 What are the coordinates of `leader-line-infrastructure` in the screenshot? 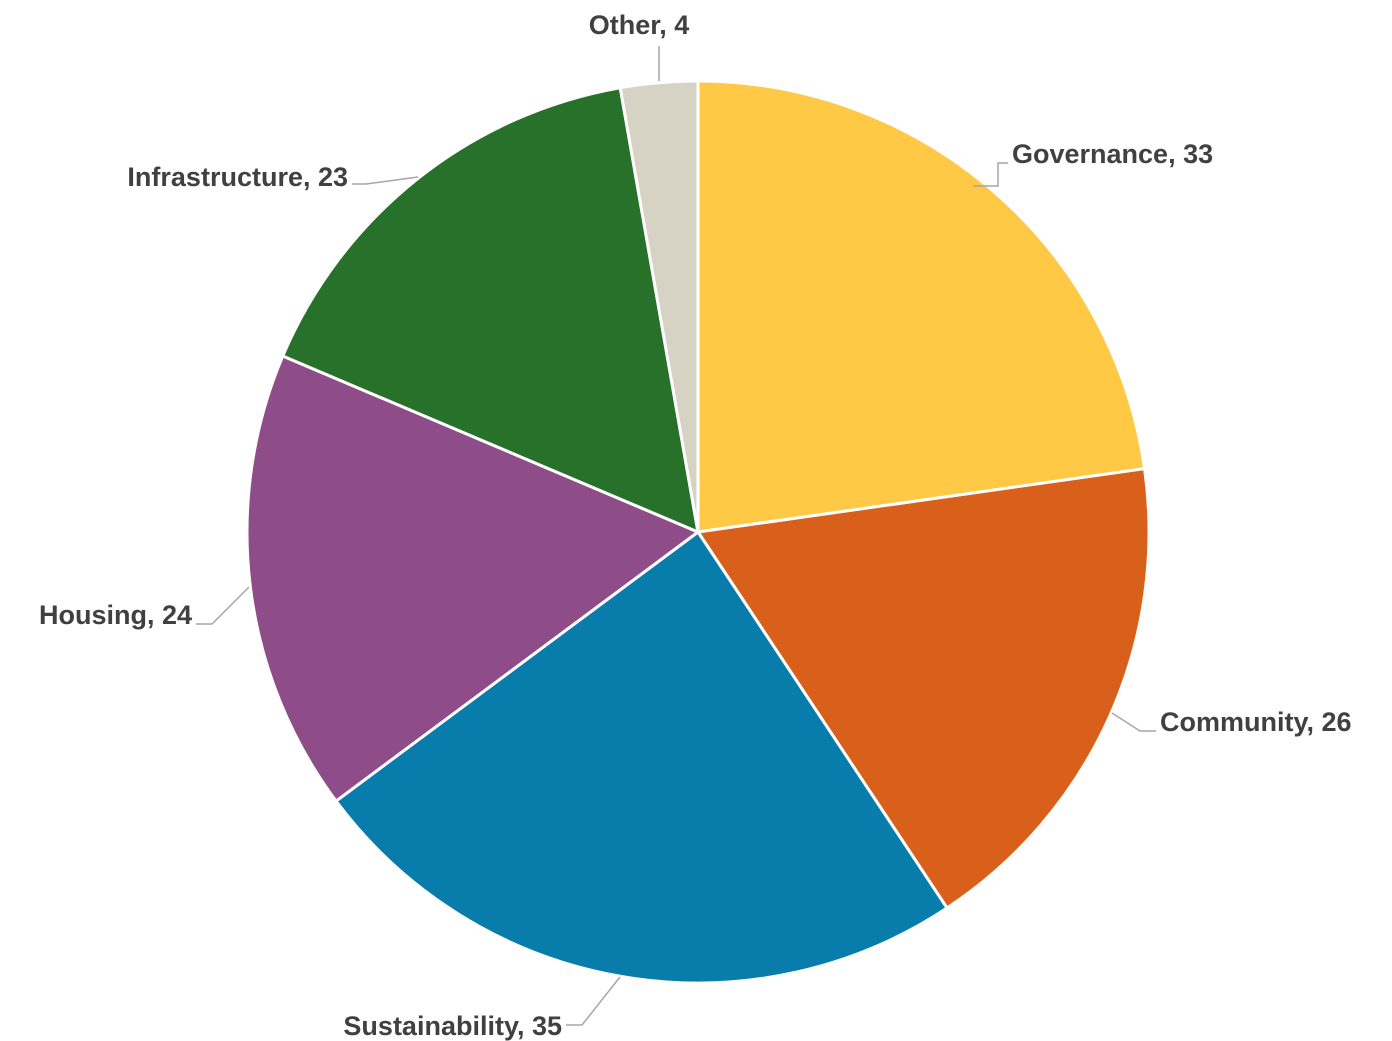 It's located at (385, 180).